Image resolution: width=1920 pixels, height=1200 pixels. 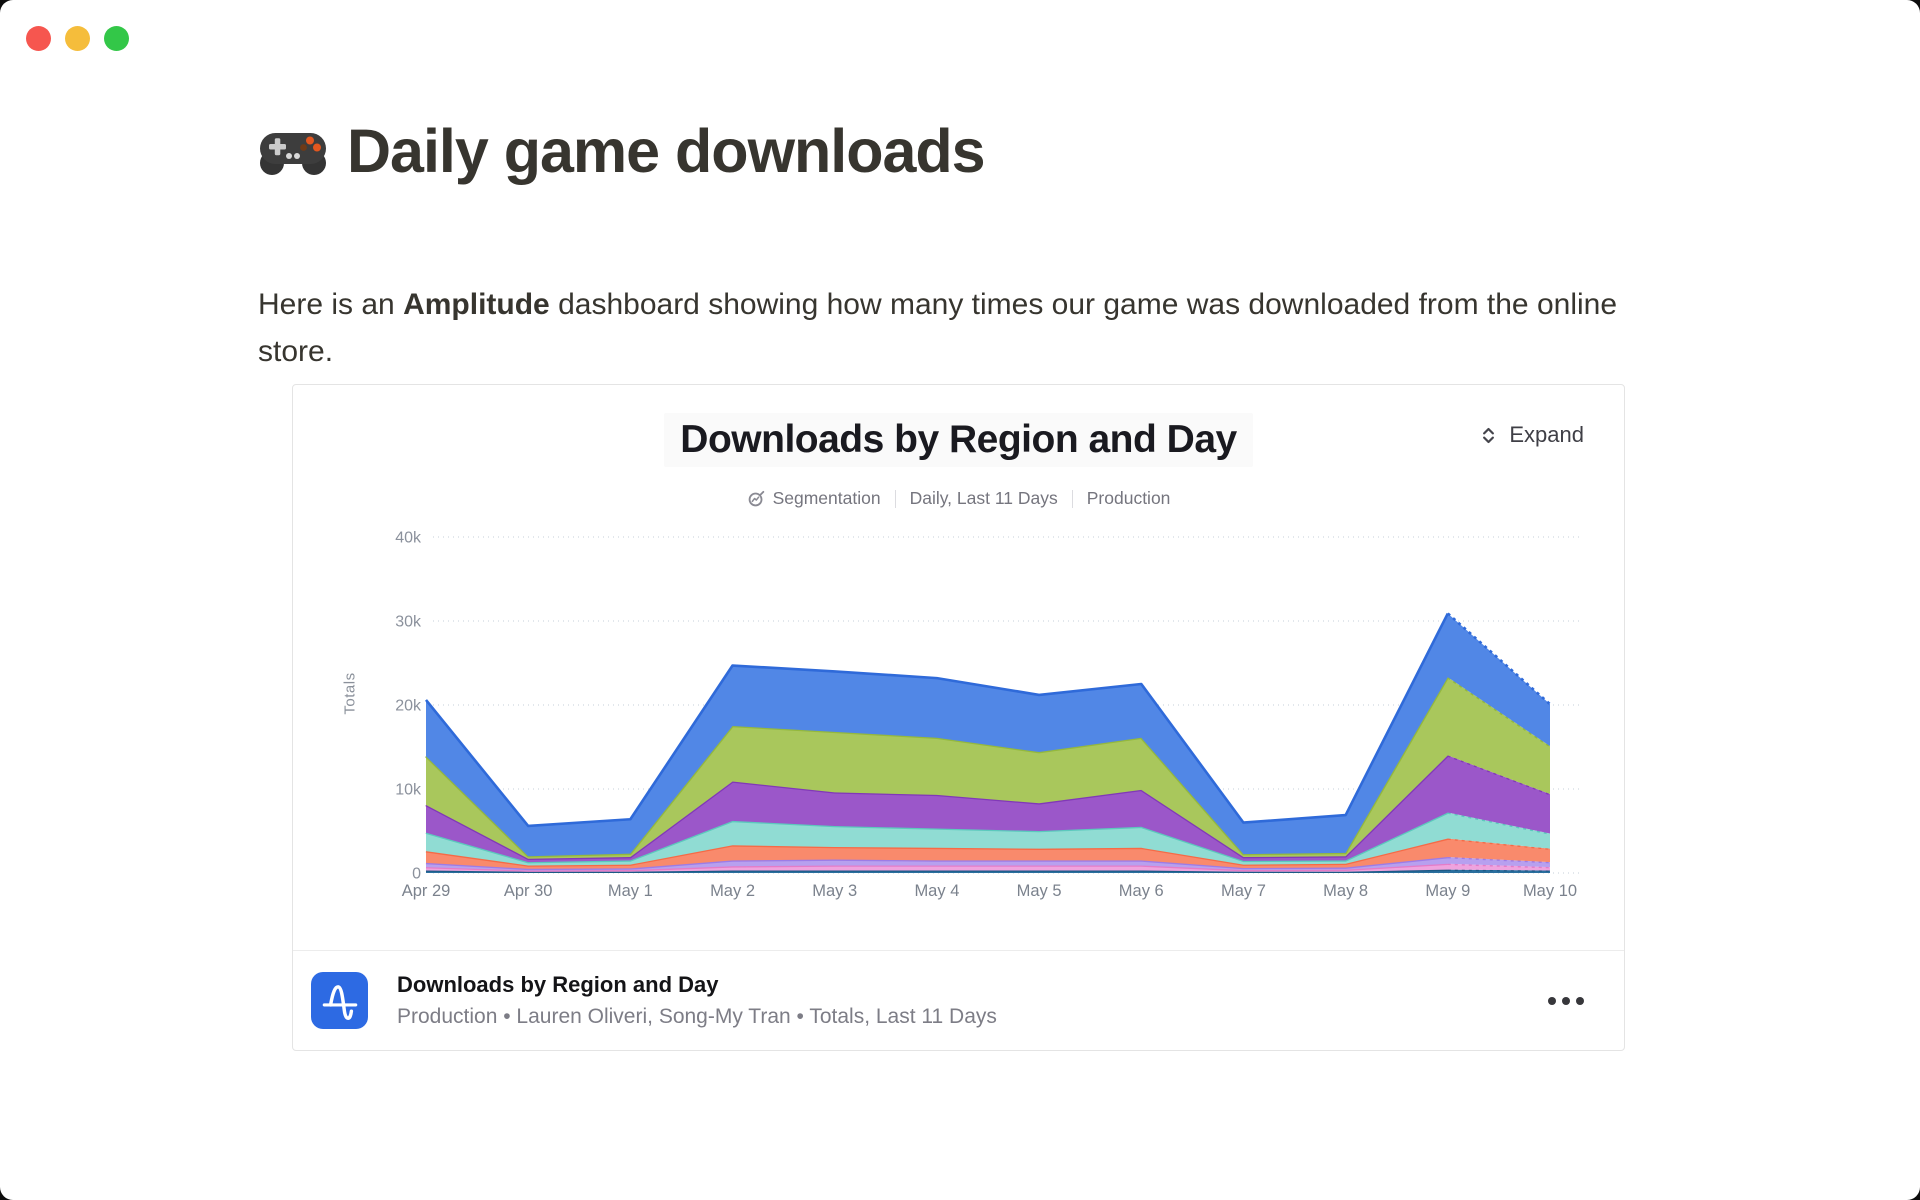 What do you see at coordinates (1546, 434) in the screenshot?
I see `expand-label: Expand` at bounding box center [1546, 434].